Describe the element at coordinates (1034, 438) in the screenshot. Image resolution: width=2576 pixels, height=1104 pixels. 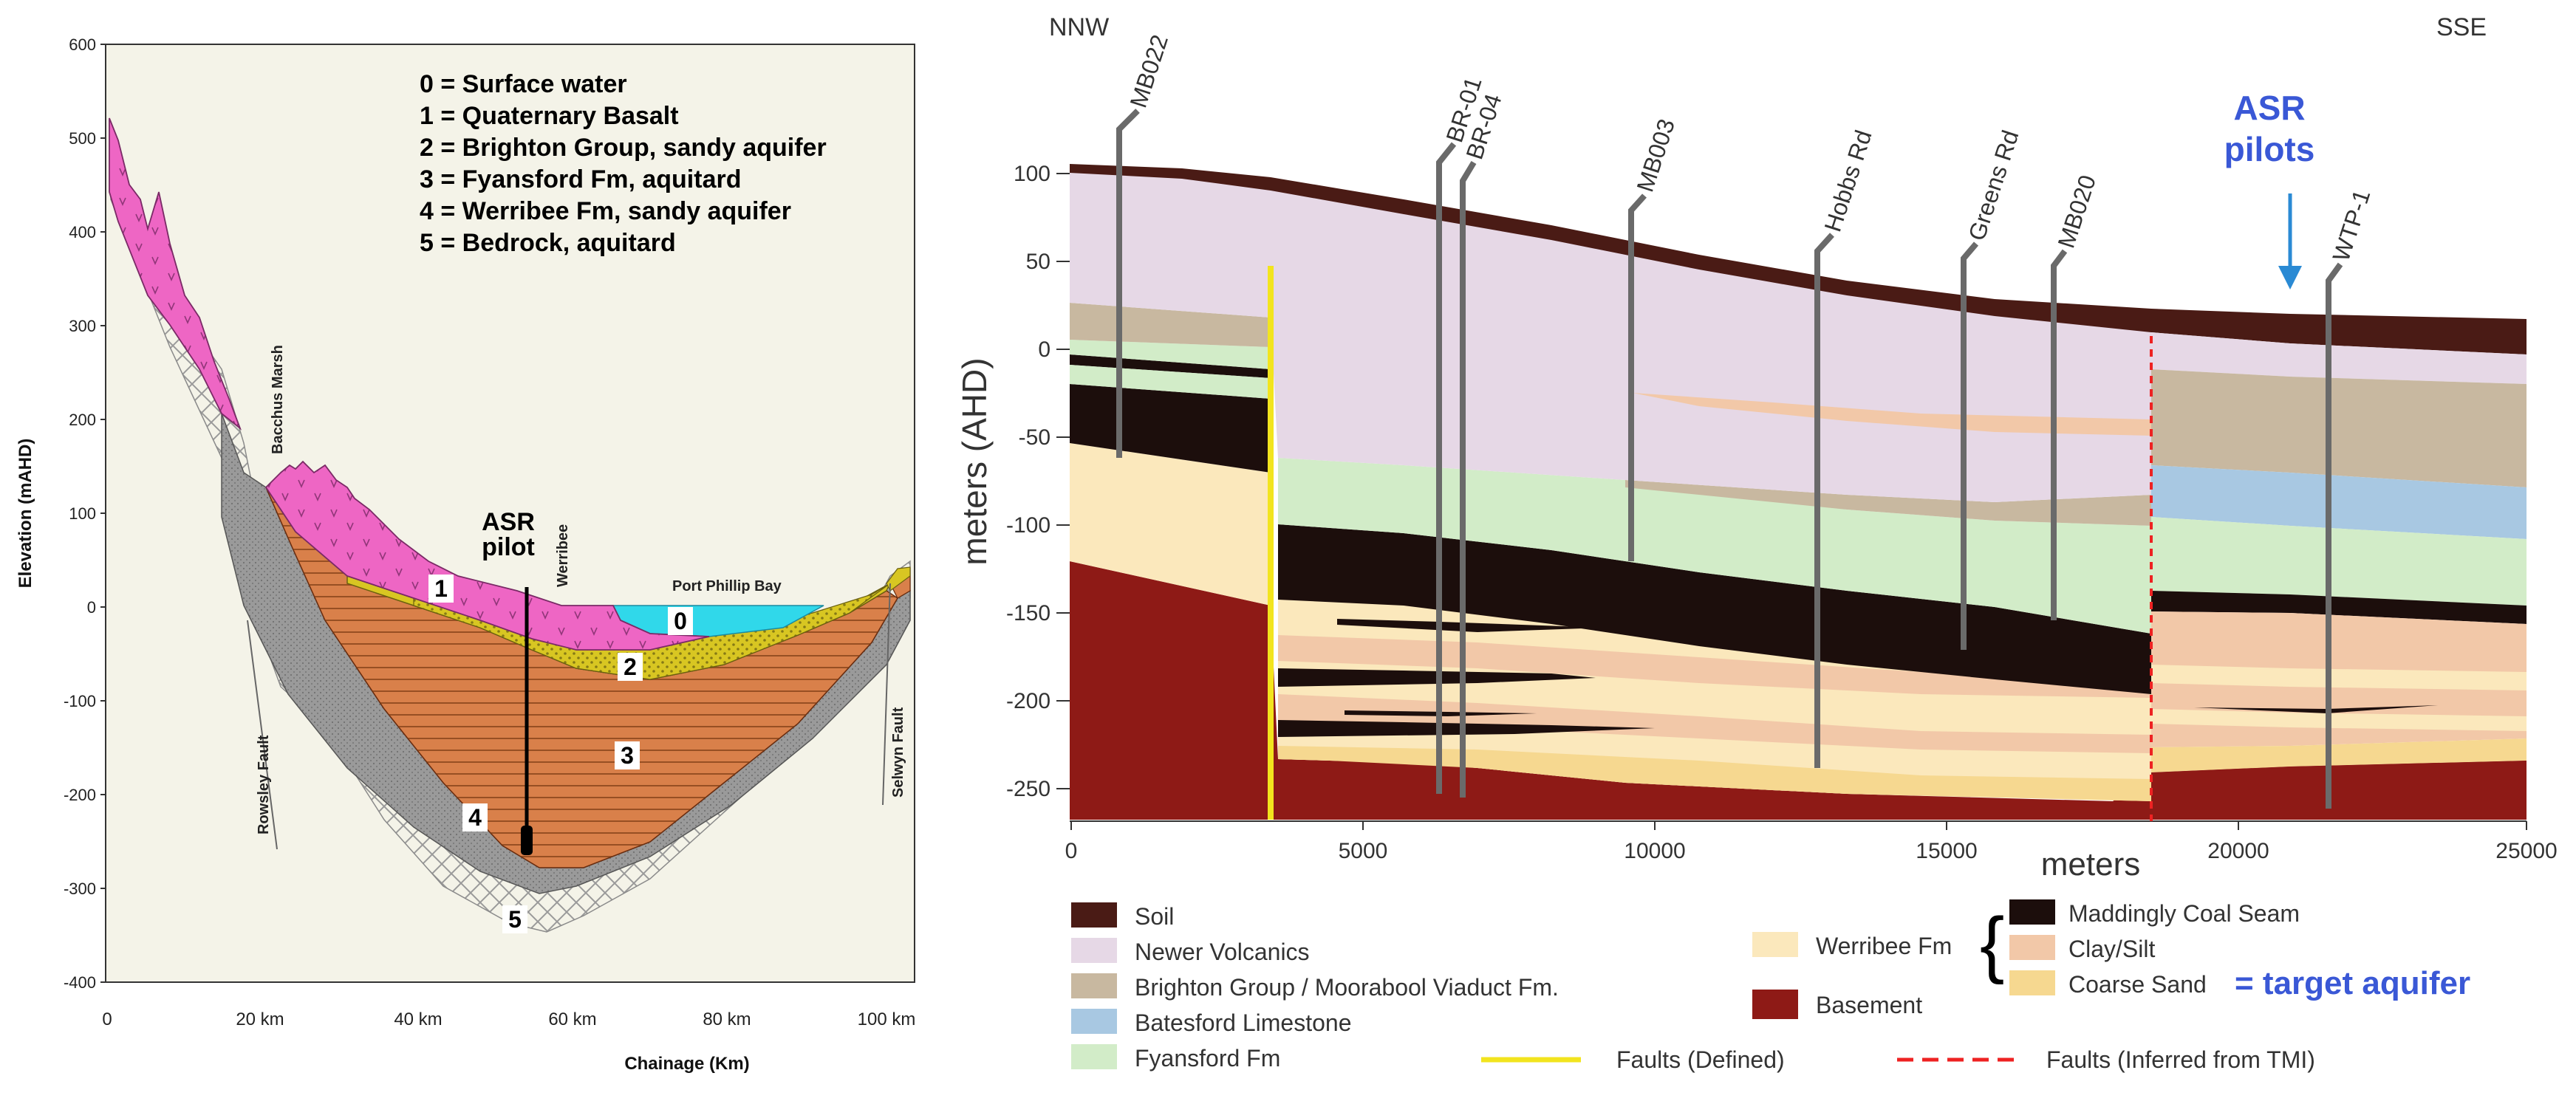
I see `right-y-tick: -50` at that location.